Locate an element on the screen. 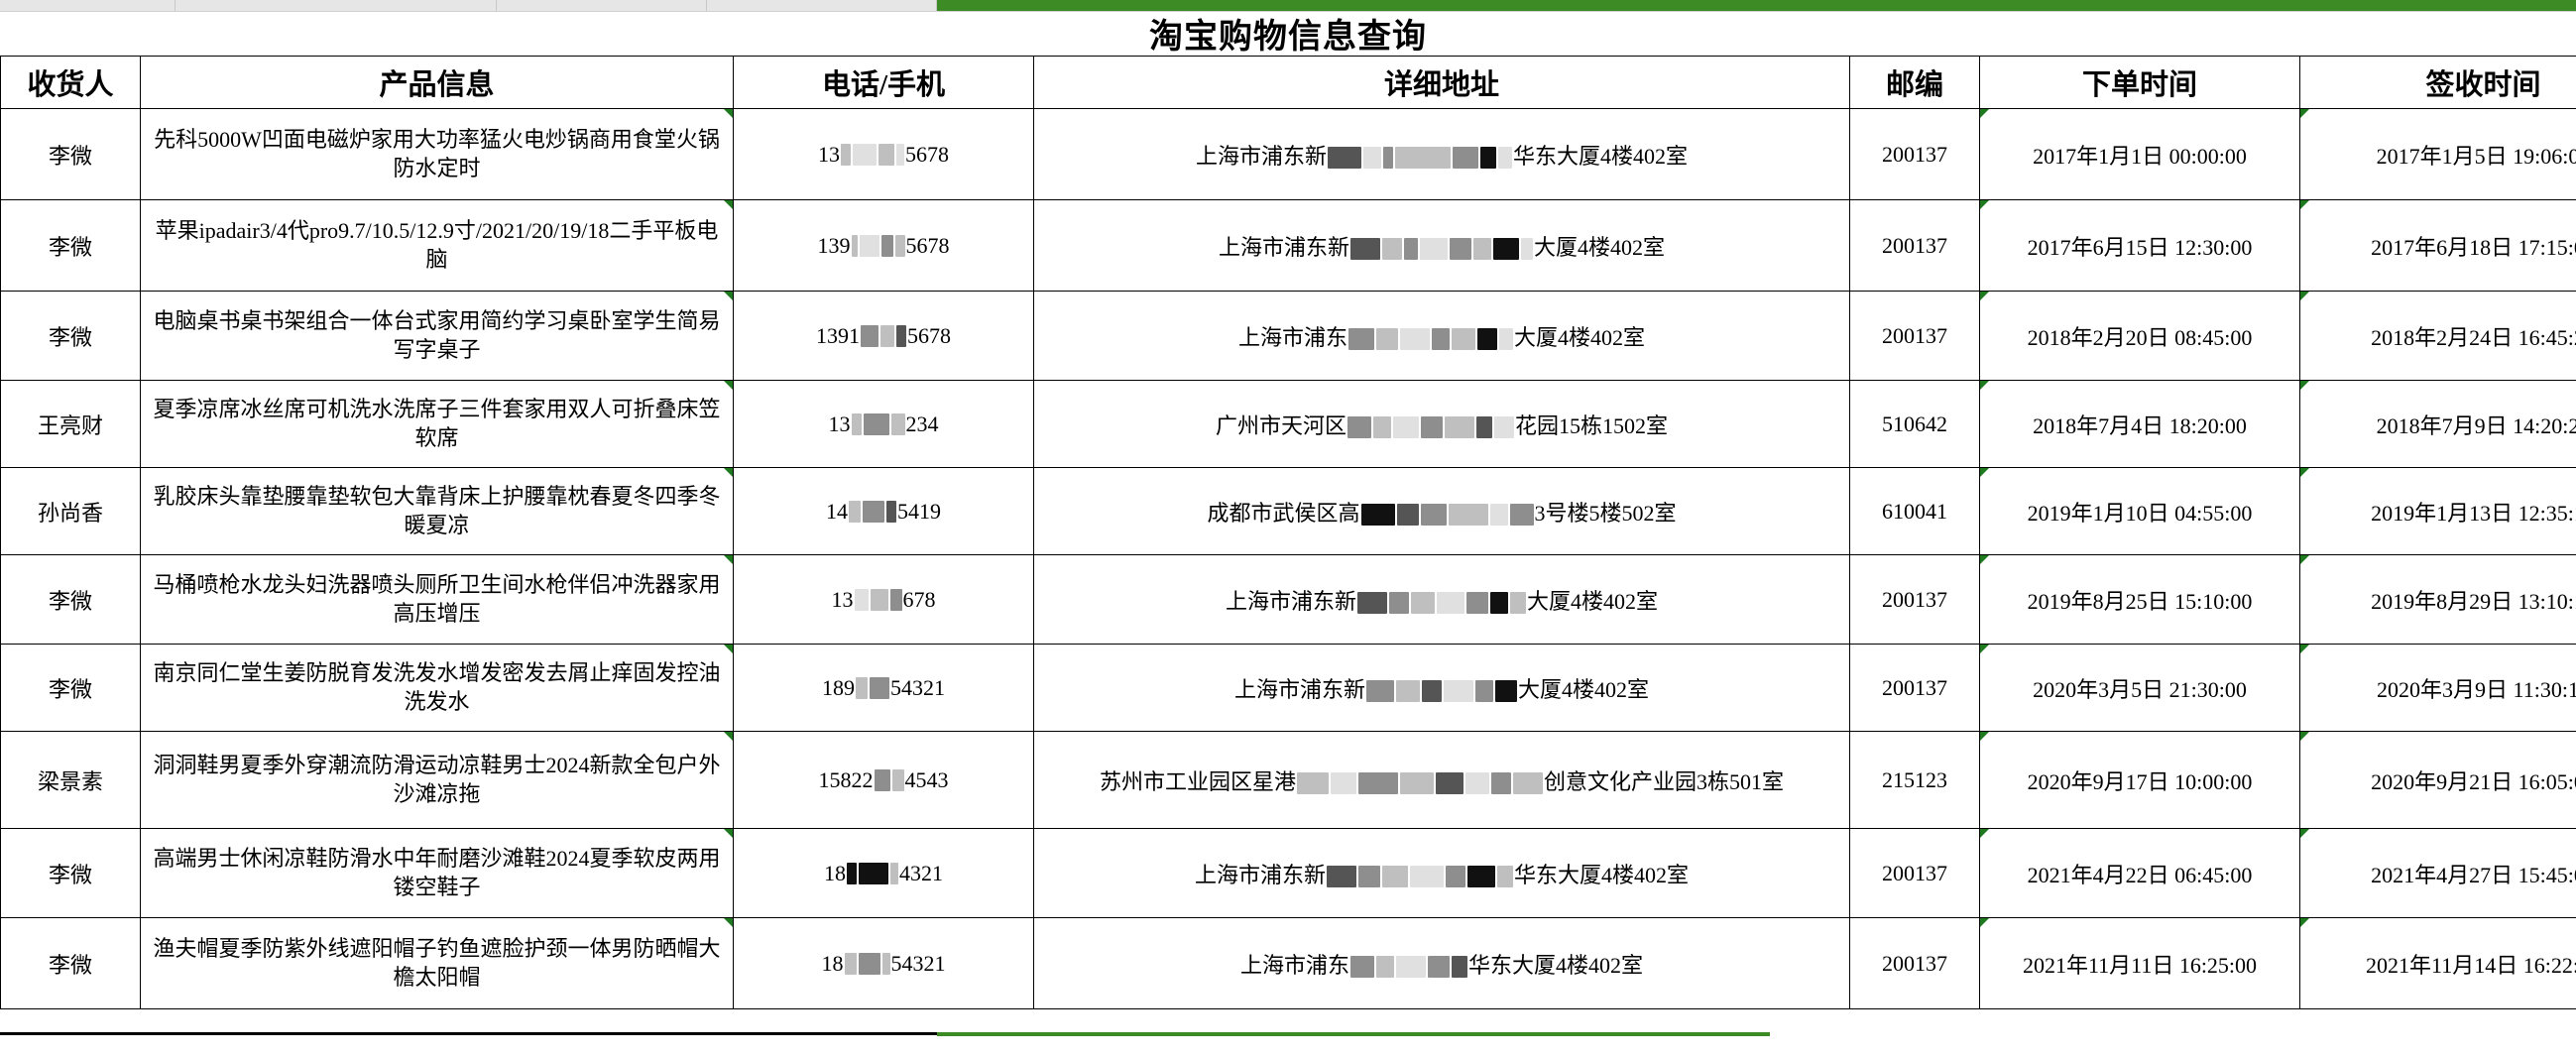 This screenshot has height=1057, width=2576. comment-indicator-icon is located at coordinates (1984, 296).